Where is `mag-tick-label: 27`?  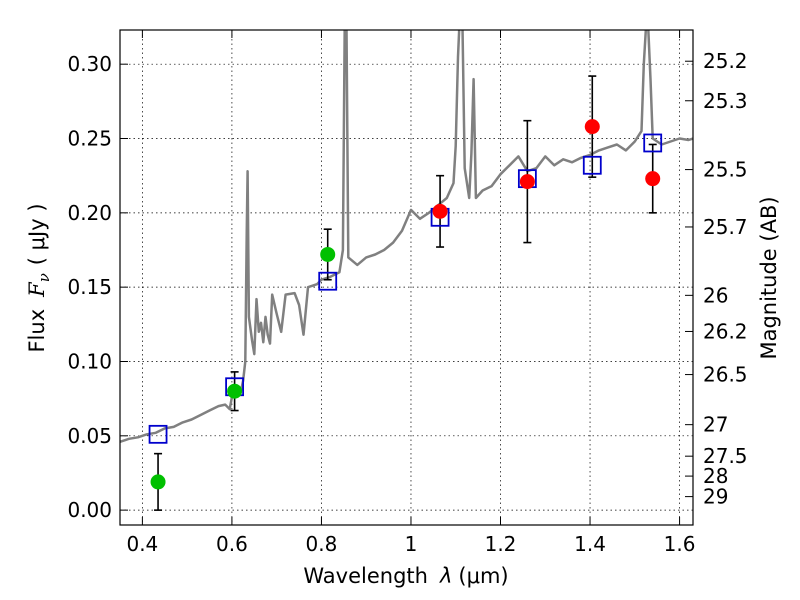
mag-tick-label: 27 is located at coordinates (715, 425).